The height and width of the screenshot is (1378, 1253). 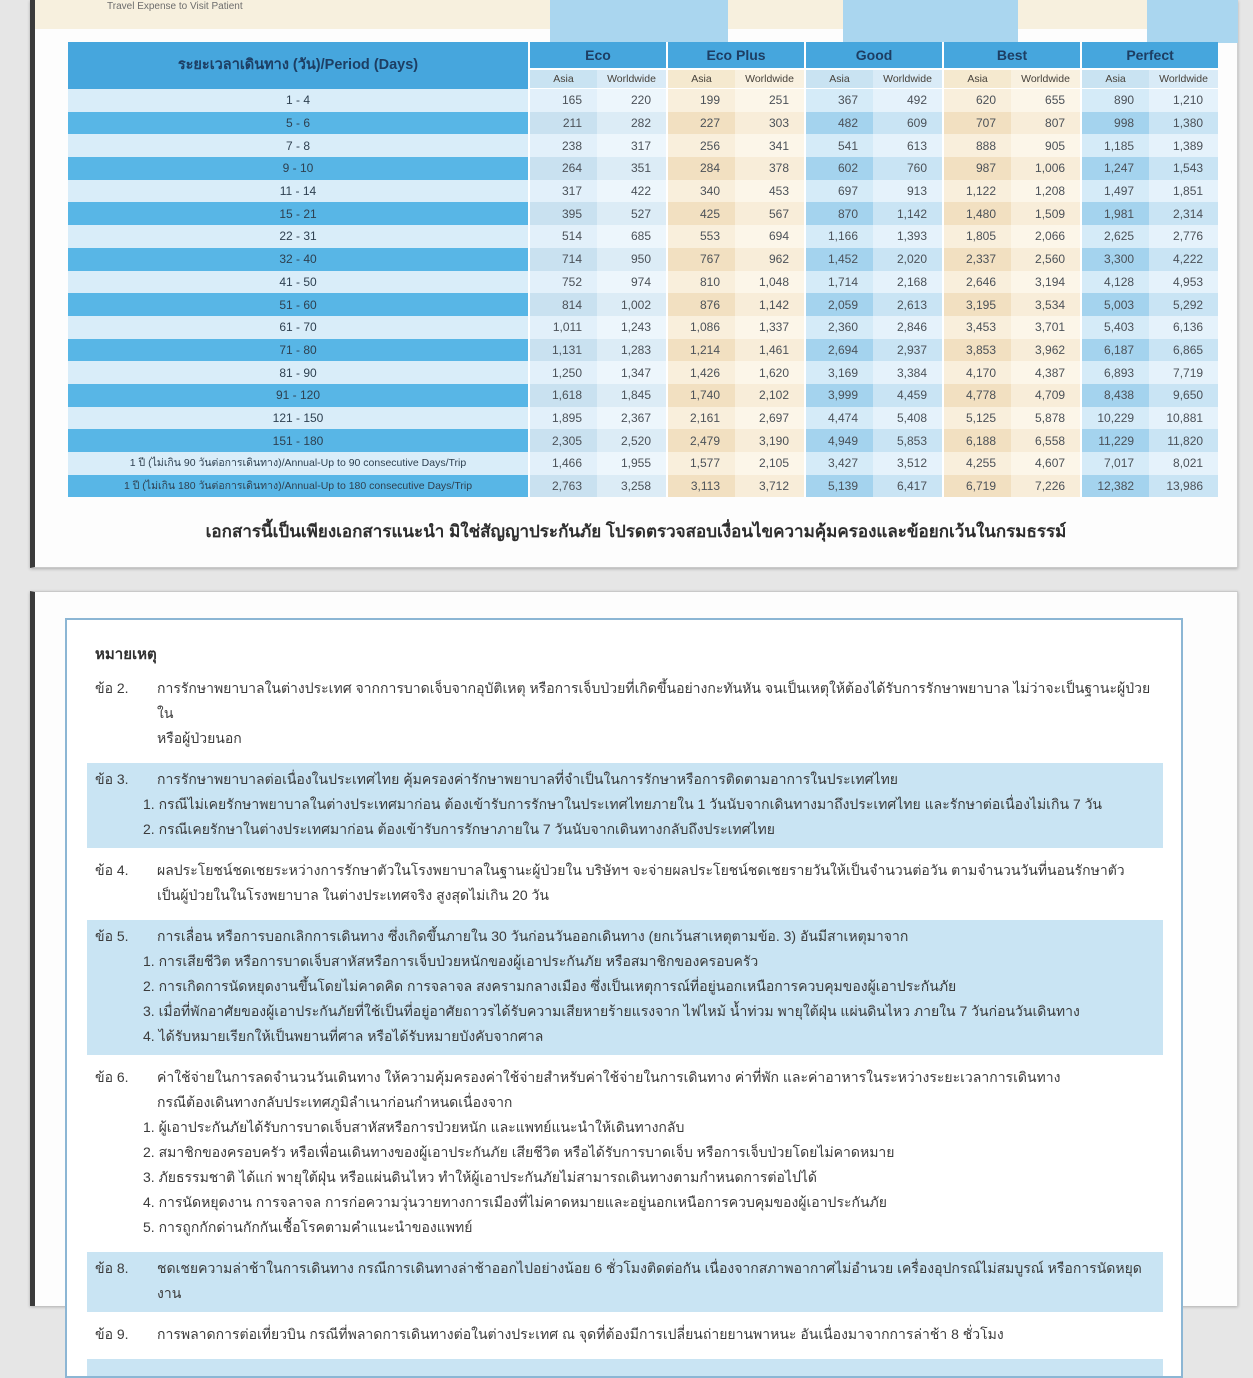 I want to click on premium-value-cell: 2,697, so click(x=770, y=418).